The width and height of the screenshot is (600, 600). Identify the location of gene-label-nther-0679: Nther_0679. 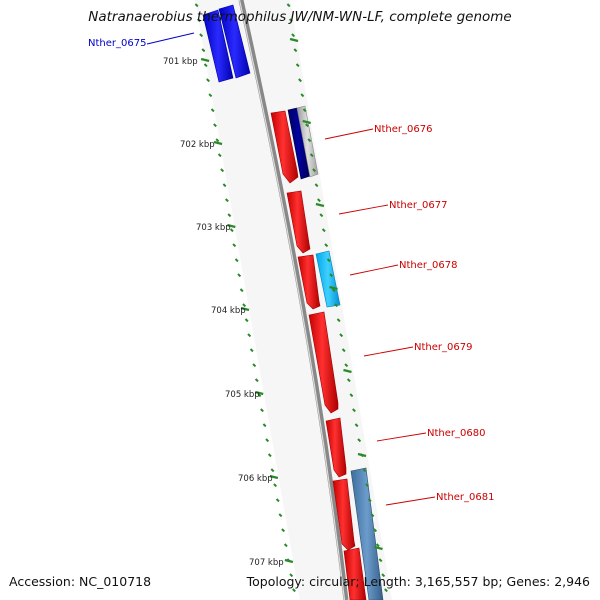
(443, 347).